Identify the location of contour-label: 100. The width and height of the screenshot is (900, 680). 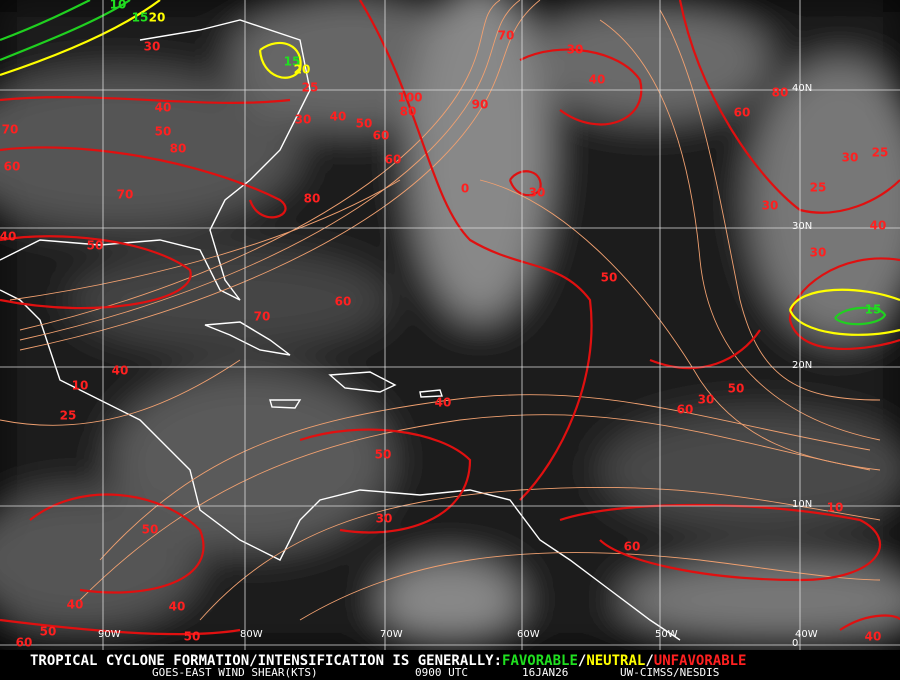
(409, 98).